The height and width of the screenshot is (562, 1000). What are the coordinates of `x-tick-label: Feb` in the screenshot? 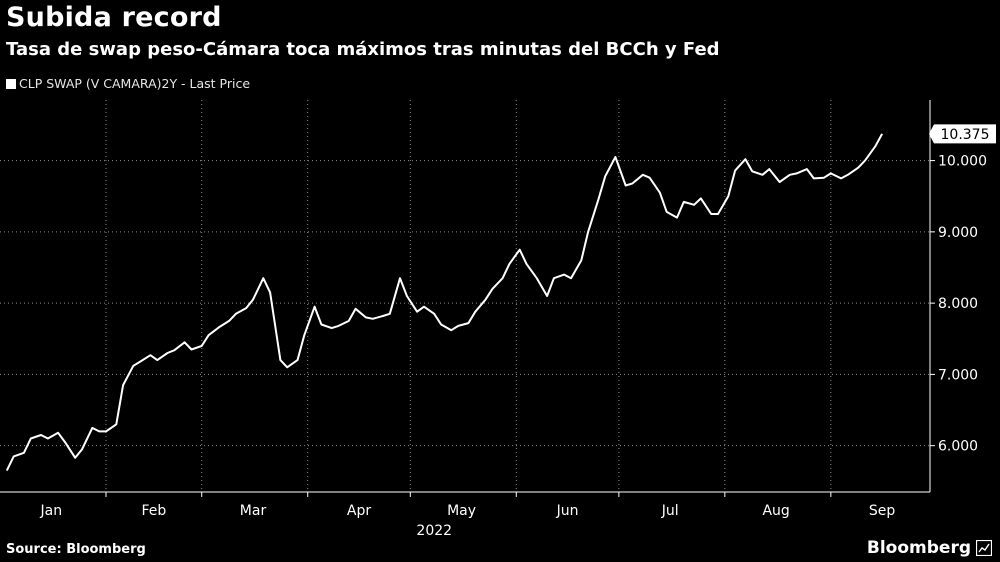 It's located at (153, 511).